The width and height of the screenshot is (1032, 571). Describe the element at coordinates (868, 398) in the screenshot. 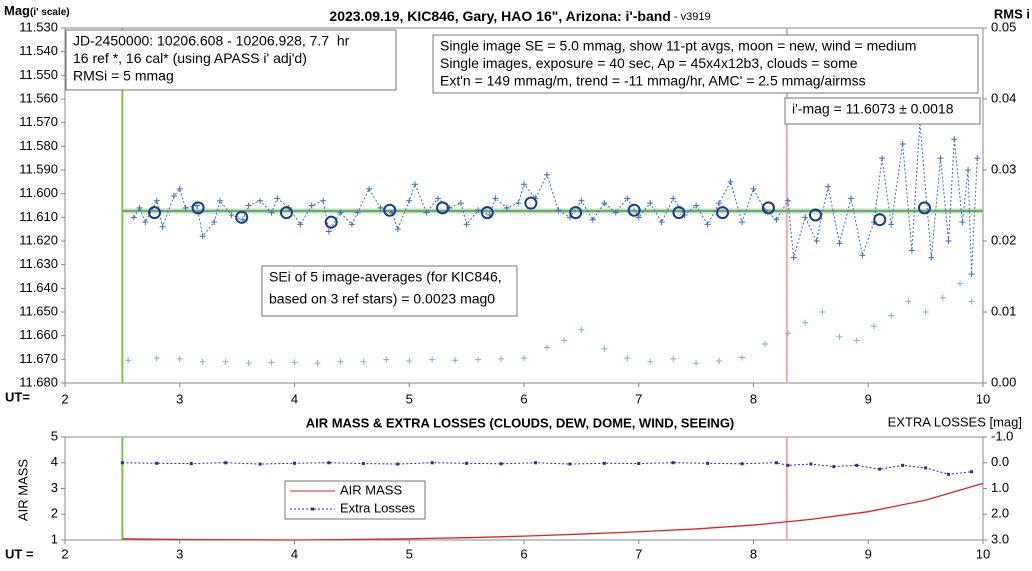

I see `x-tick-label: 9` at that location.